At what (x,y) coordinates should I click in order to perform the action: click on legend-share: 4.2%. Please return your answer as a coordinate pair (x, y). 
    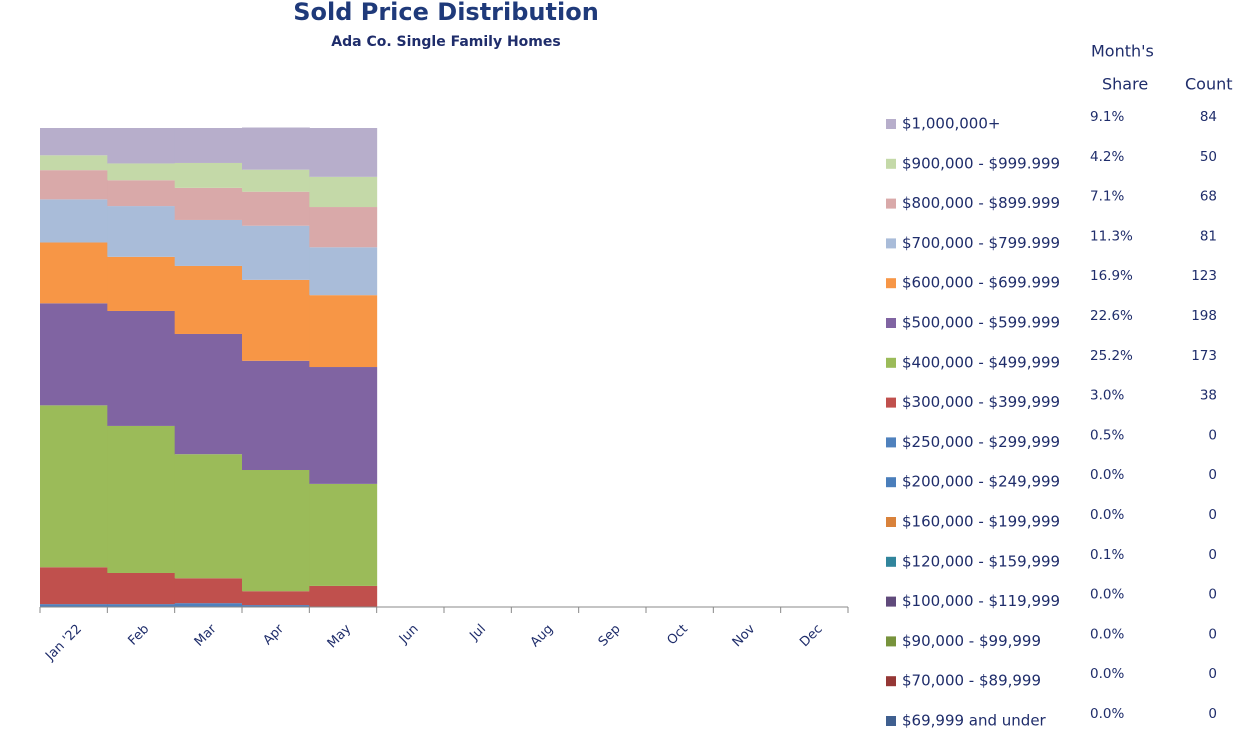
    Looking at the image, I should click on (1107, 157).